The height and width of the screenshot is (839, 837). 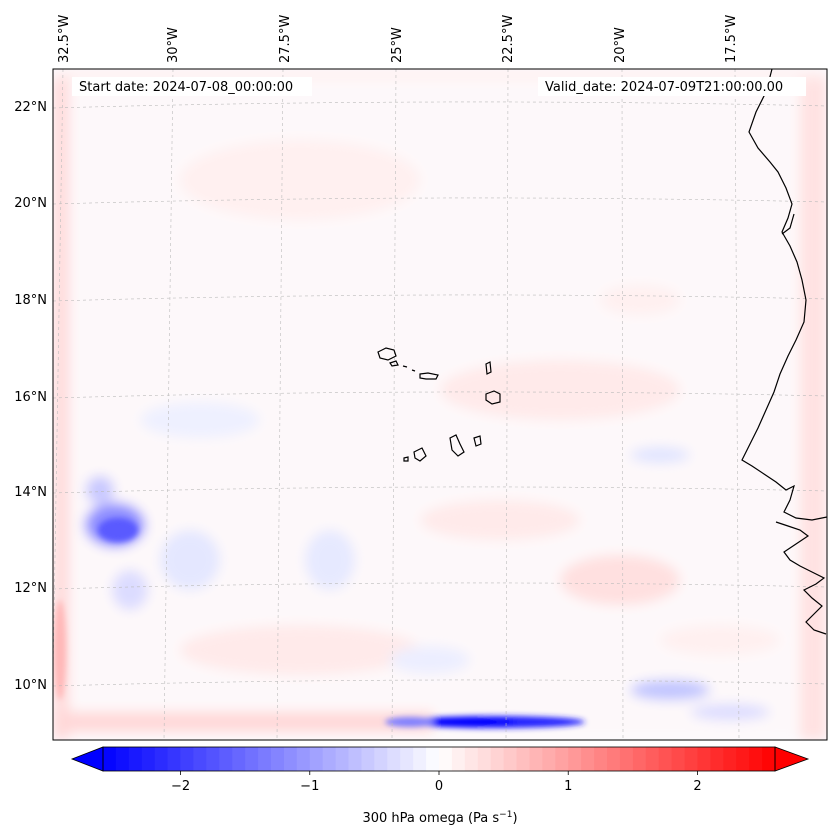 I want to click on coastline, so click(x=784, y=352).